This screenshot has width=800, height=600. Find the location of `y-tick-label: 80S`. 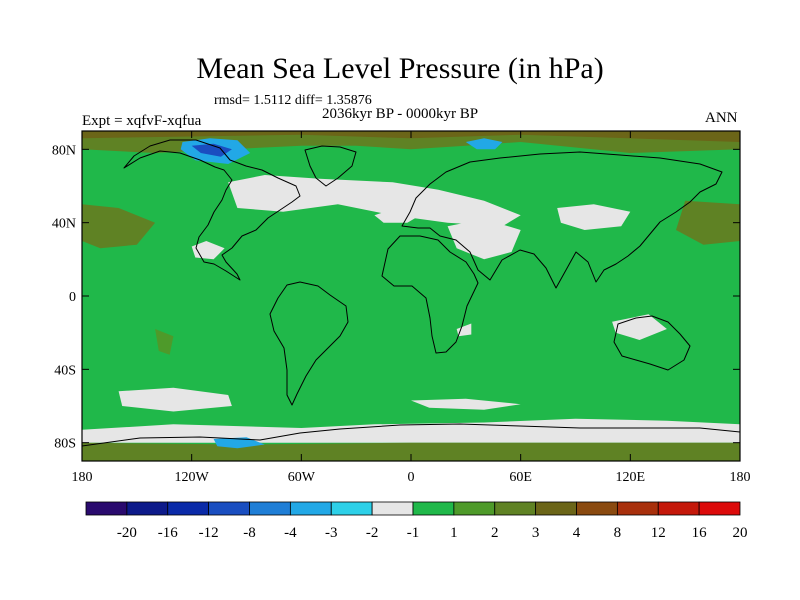

y-tick-label: 80S is located at coordinates (65, 444).